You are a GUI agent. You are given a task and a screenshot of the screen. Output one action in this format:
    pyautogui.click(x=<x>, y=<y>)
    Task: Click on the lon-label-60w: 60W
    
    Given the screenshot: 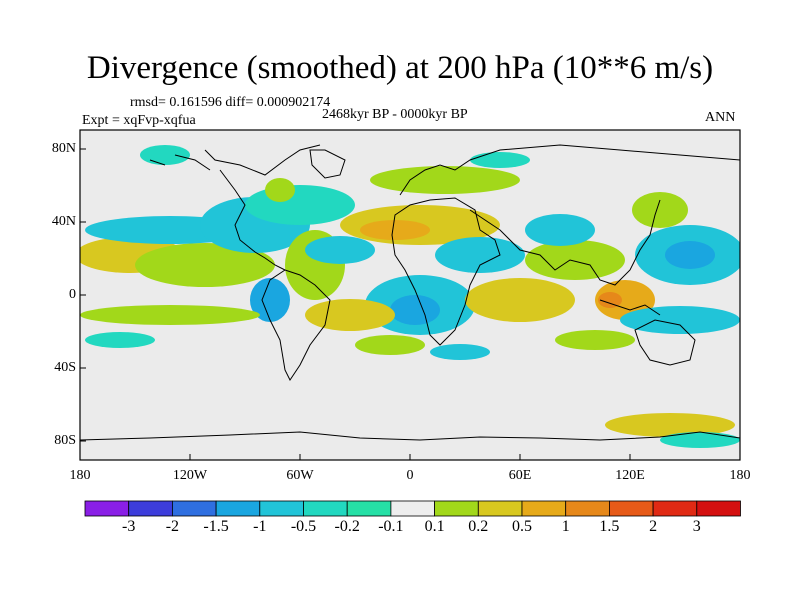 What is the action you would take?
    pyautogui.click(x=300, y=475)
    